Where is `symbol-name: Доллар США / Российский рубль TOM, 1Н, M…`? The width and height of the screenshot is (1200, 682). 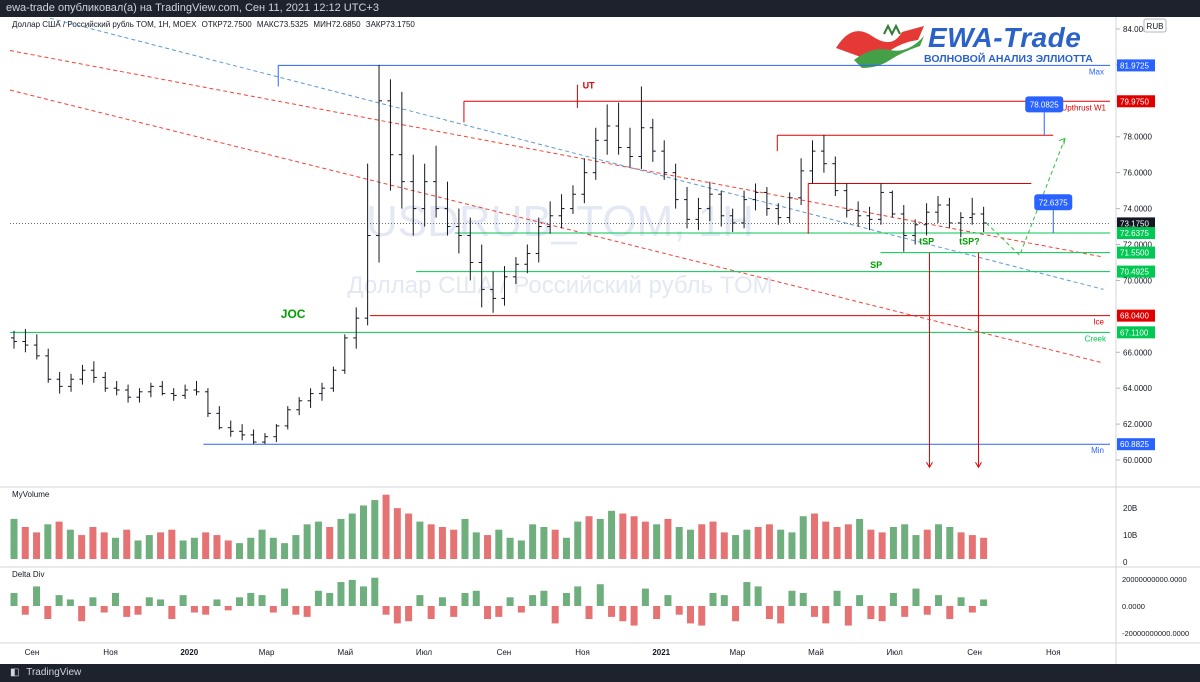 symbol-name: Доллар США / Российский рубль TOM, 1Н, M… is located at coordinates (104, 24).